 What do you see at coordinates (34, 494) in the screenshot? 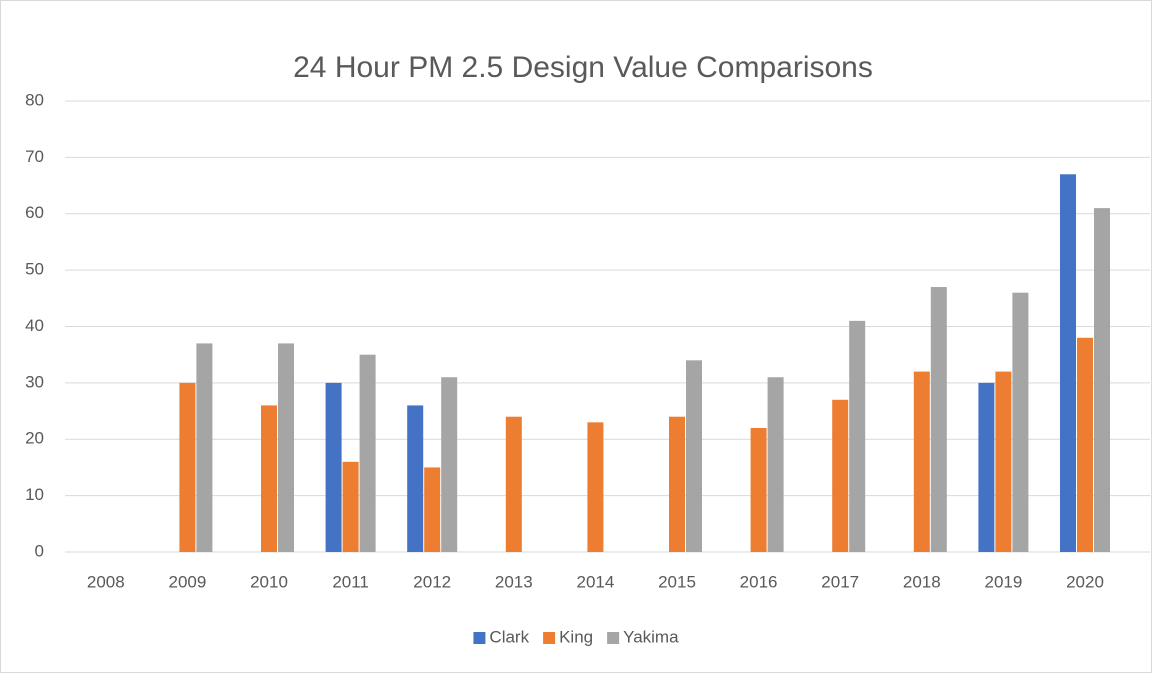
I see `y-tick-label: 10` at bounding box center [34, 494].